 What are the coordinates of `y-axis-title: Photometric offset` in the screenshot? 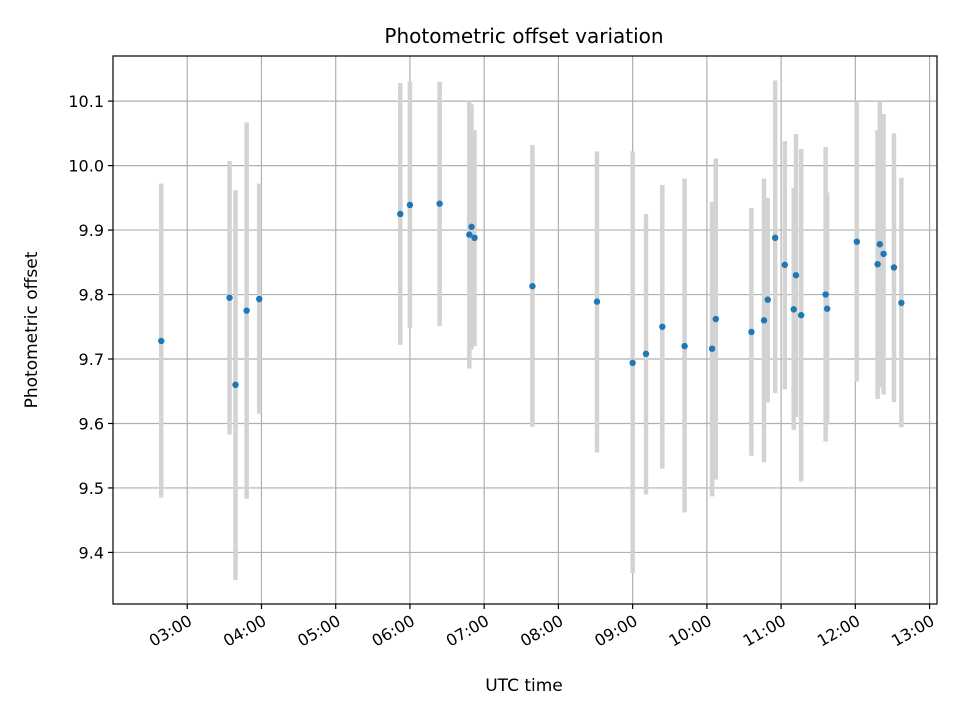 It's located at (32, 329).